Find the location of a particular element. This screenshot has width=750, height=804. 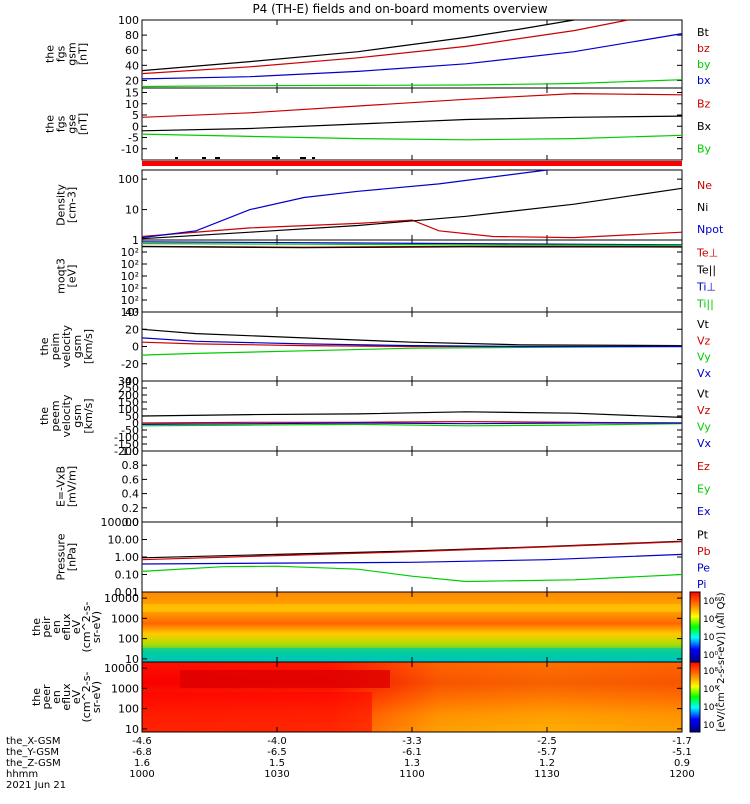

legend-the_fgs_gse-2: By is located at coordinates (704, 149).